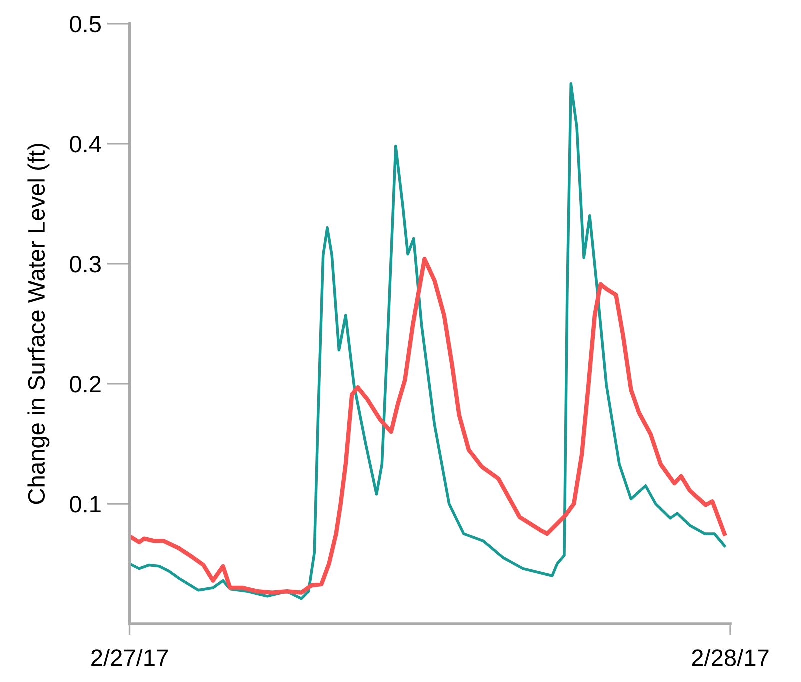 The width and height of the screenshot is (801, 682). What do you see at coordinates (85, 384) in the screenshot?
I see `y-tick-label: 0.2` at bounding box center [85, 384].